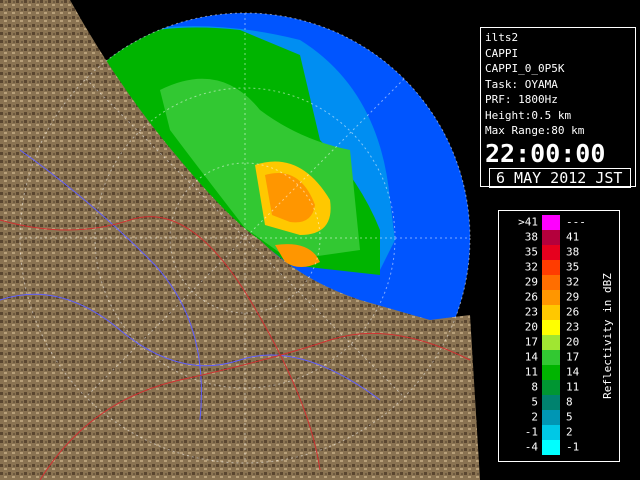 This screenshot has height=480, width=640. I want to click on legend-high: 23, so click(572, 327).